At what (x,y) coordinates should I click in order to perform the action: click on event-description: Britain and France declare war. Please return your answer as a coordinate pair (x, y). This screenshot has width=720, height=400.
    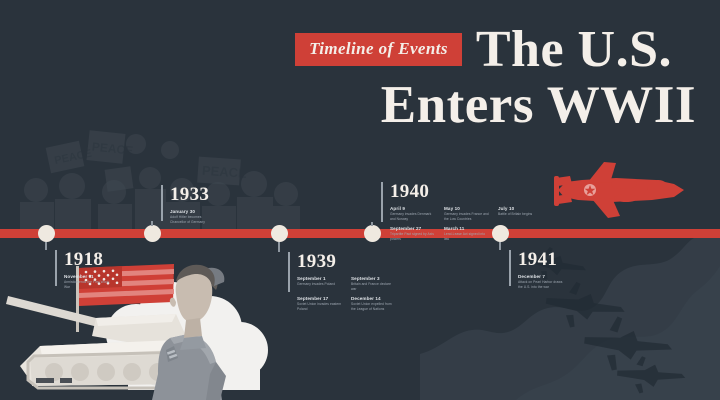
    Looking at the image, I should click on (371, 286).